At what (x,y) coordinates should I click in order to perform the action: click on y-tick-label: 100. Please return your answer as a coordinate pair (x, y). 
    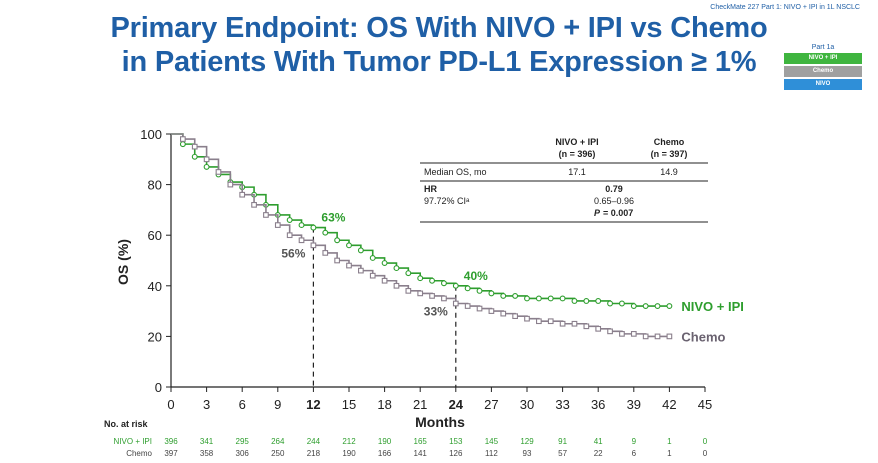
    Looking at the image, I should click on (151, 134).